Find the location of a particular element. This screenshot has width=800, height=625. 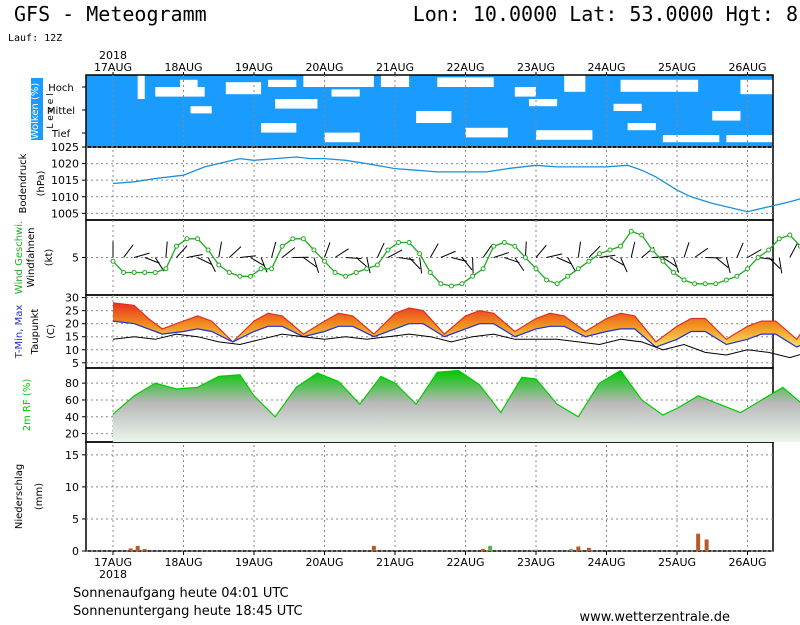

wind-ylabel: Wind Geschwi. is located at coordinates (19, 257).